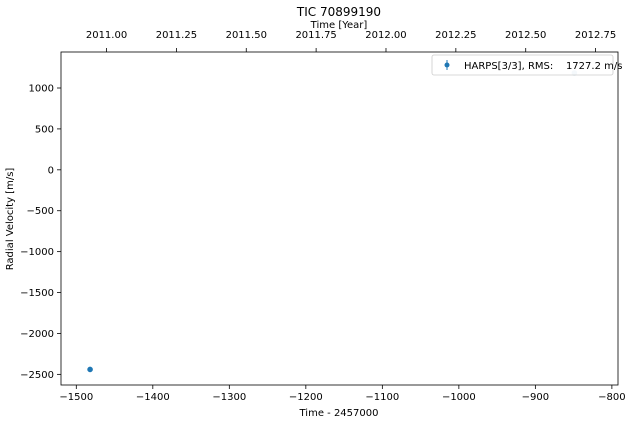 The height and width of the screenshot is (425, 640). What do you see at coordinates (76, 397) in the screenshot?
I see `x-tick-label: −1500` at bounding box center [76, 397].